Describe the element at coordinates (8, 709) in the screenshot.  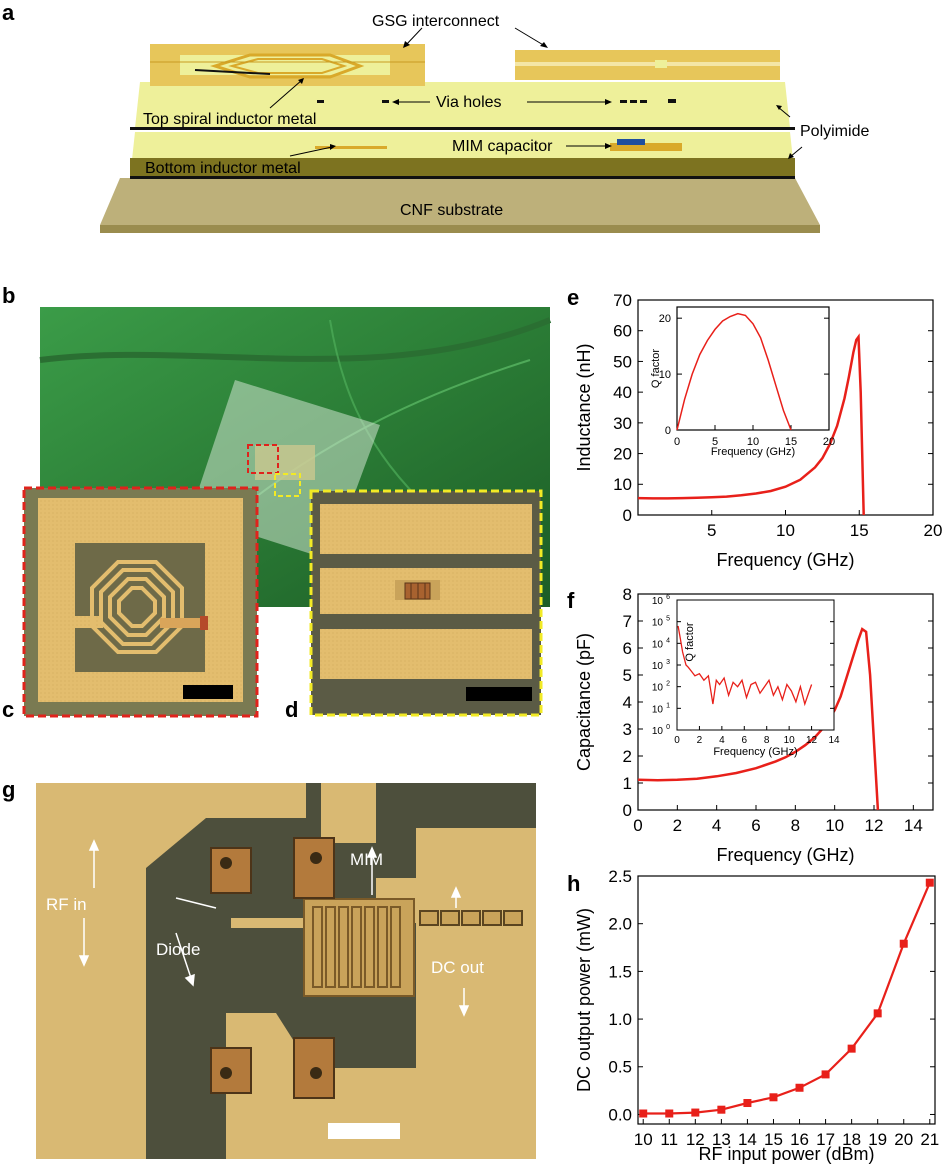
I see `panel-letter-c: c` at that location.